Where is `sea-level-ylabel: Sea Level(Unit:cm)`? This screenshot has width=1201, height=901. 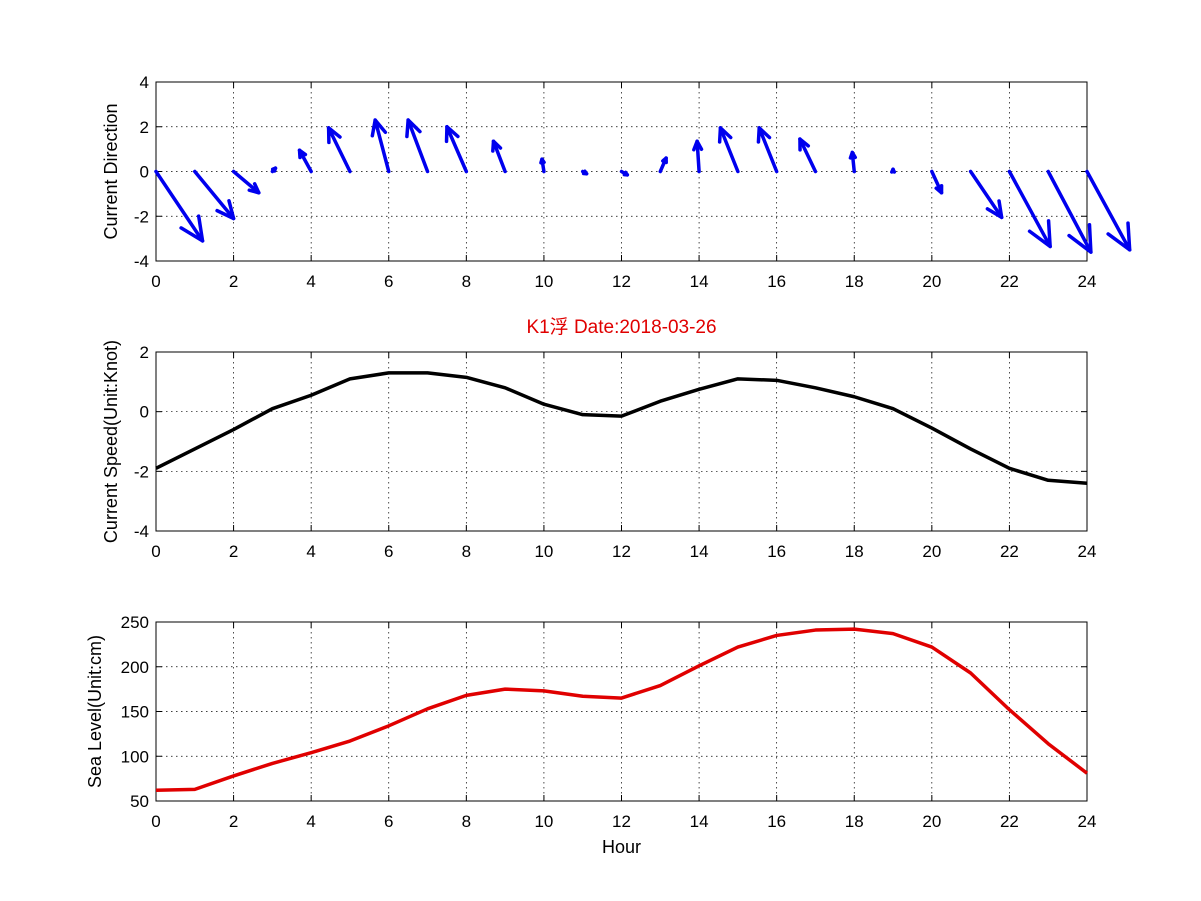 sea-level-ylabel: Sea Level(Unit:cm) is located at coordinates (95, 711).